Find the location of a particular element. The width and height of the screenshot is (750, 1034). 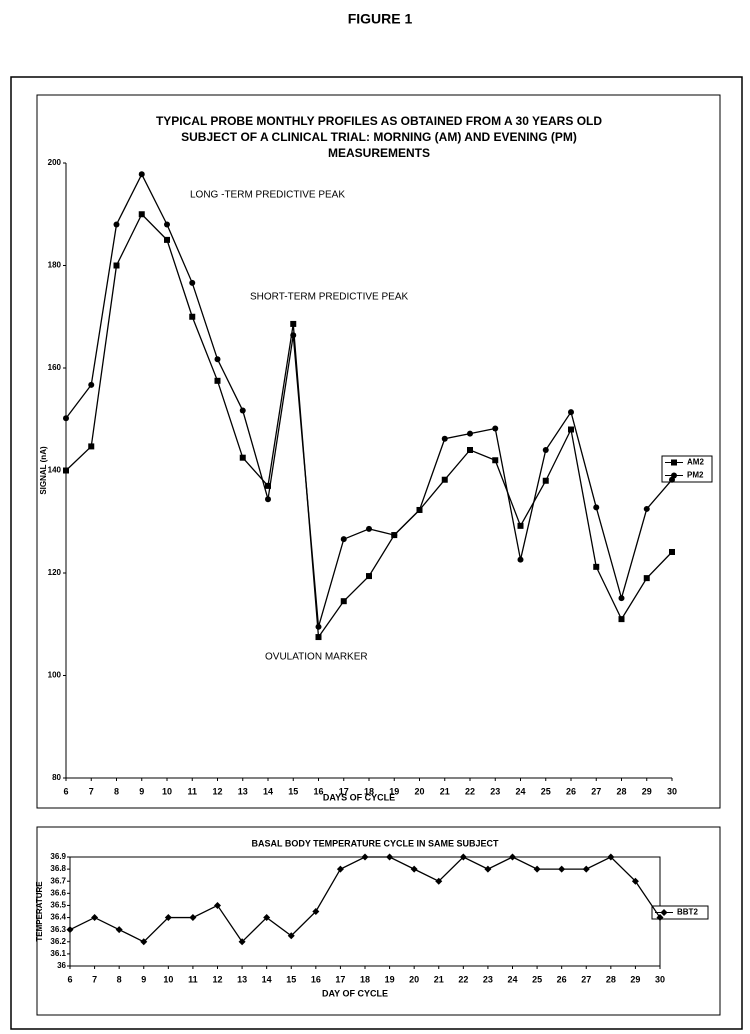

legend-label: BBT2 is located at coordinates (687, 912).